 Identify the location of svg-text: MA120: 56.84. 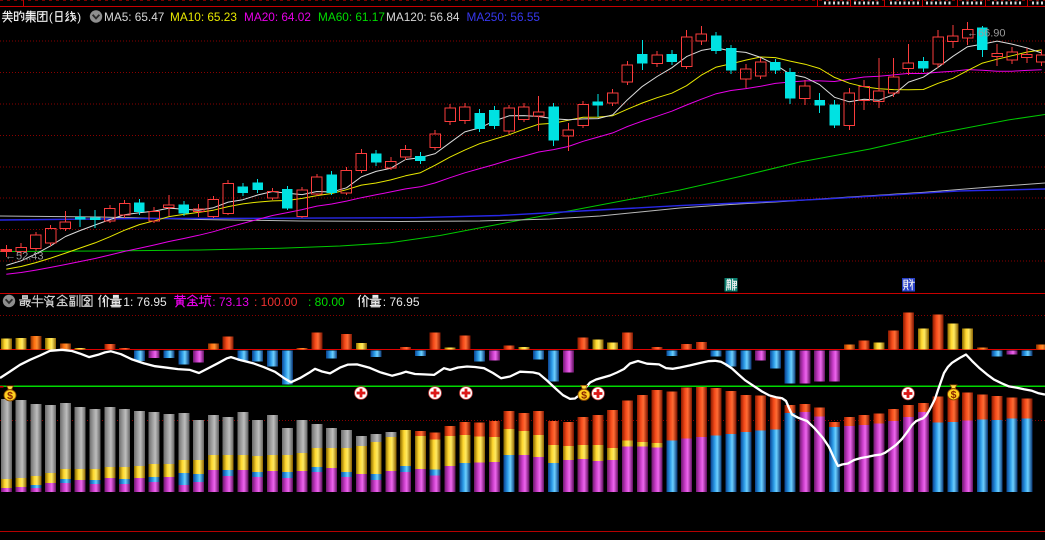
(423, 17).